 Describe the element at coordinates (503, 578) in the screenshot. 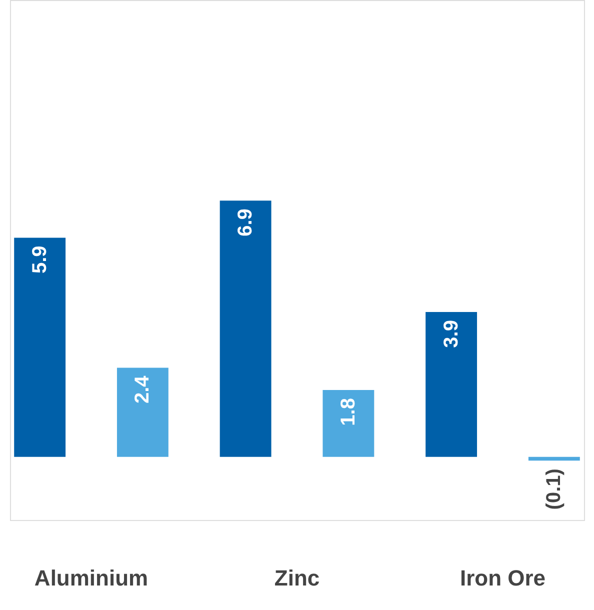

I see `x-tick-label: Iron Ore` at that location.